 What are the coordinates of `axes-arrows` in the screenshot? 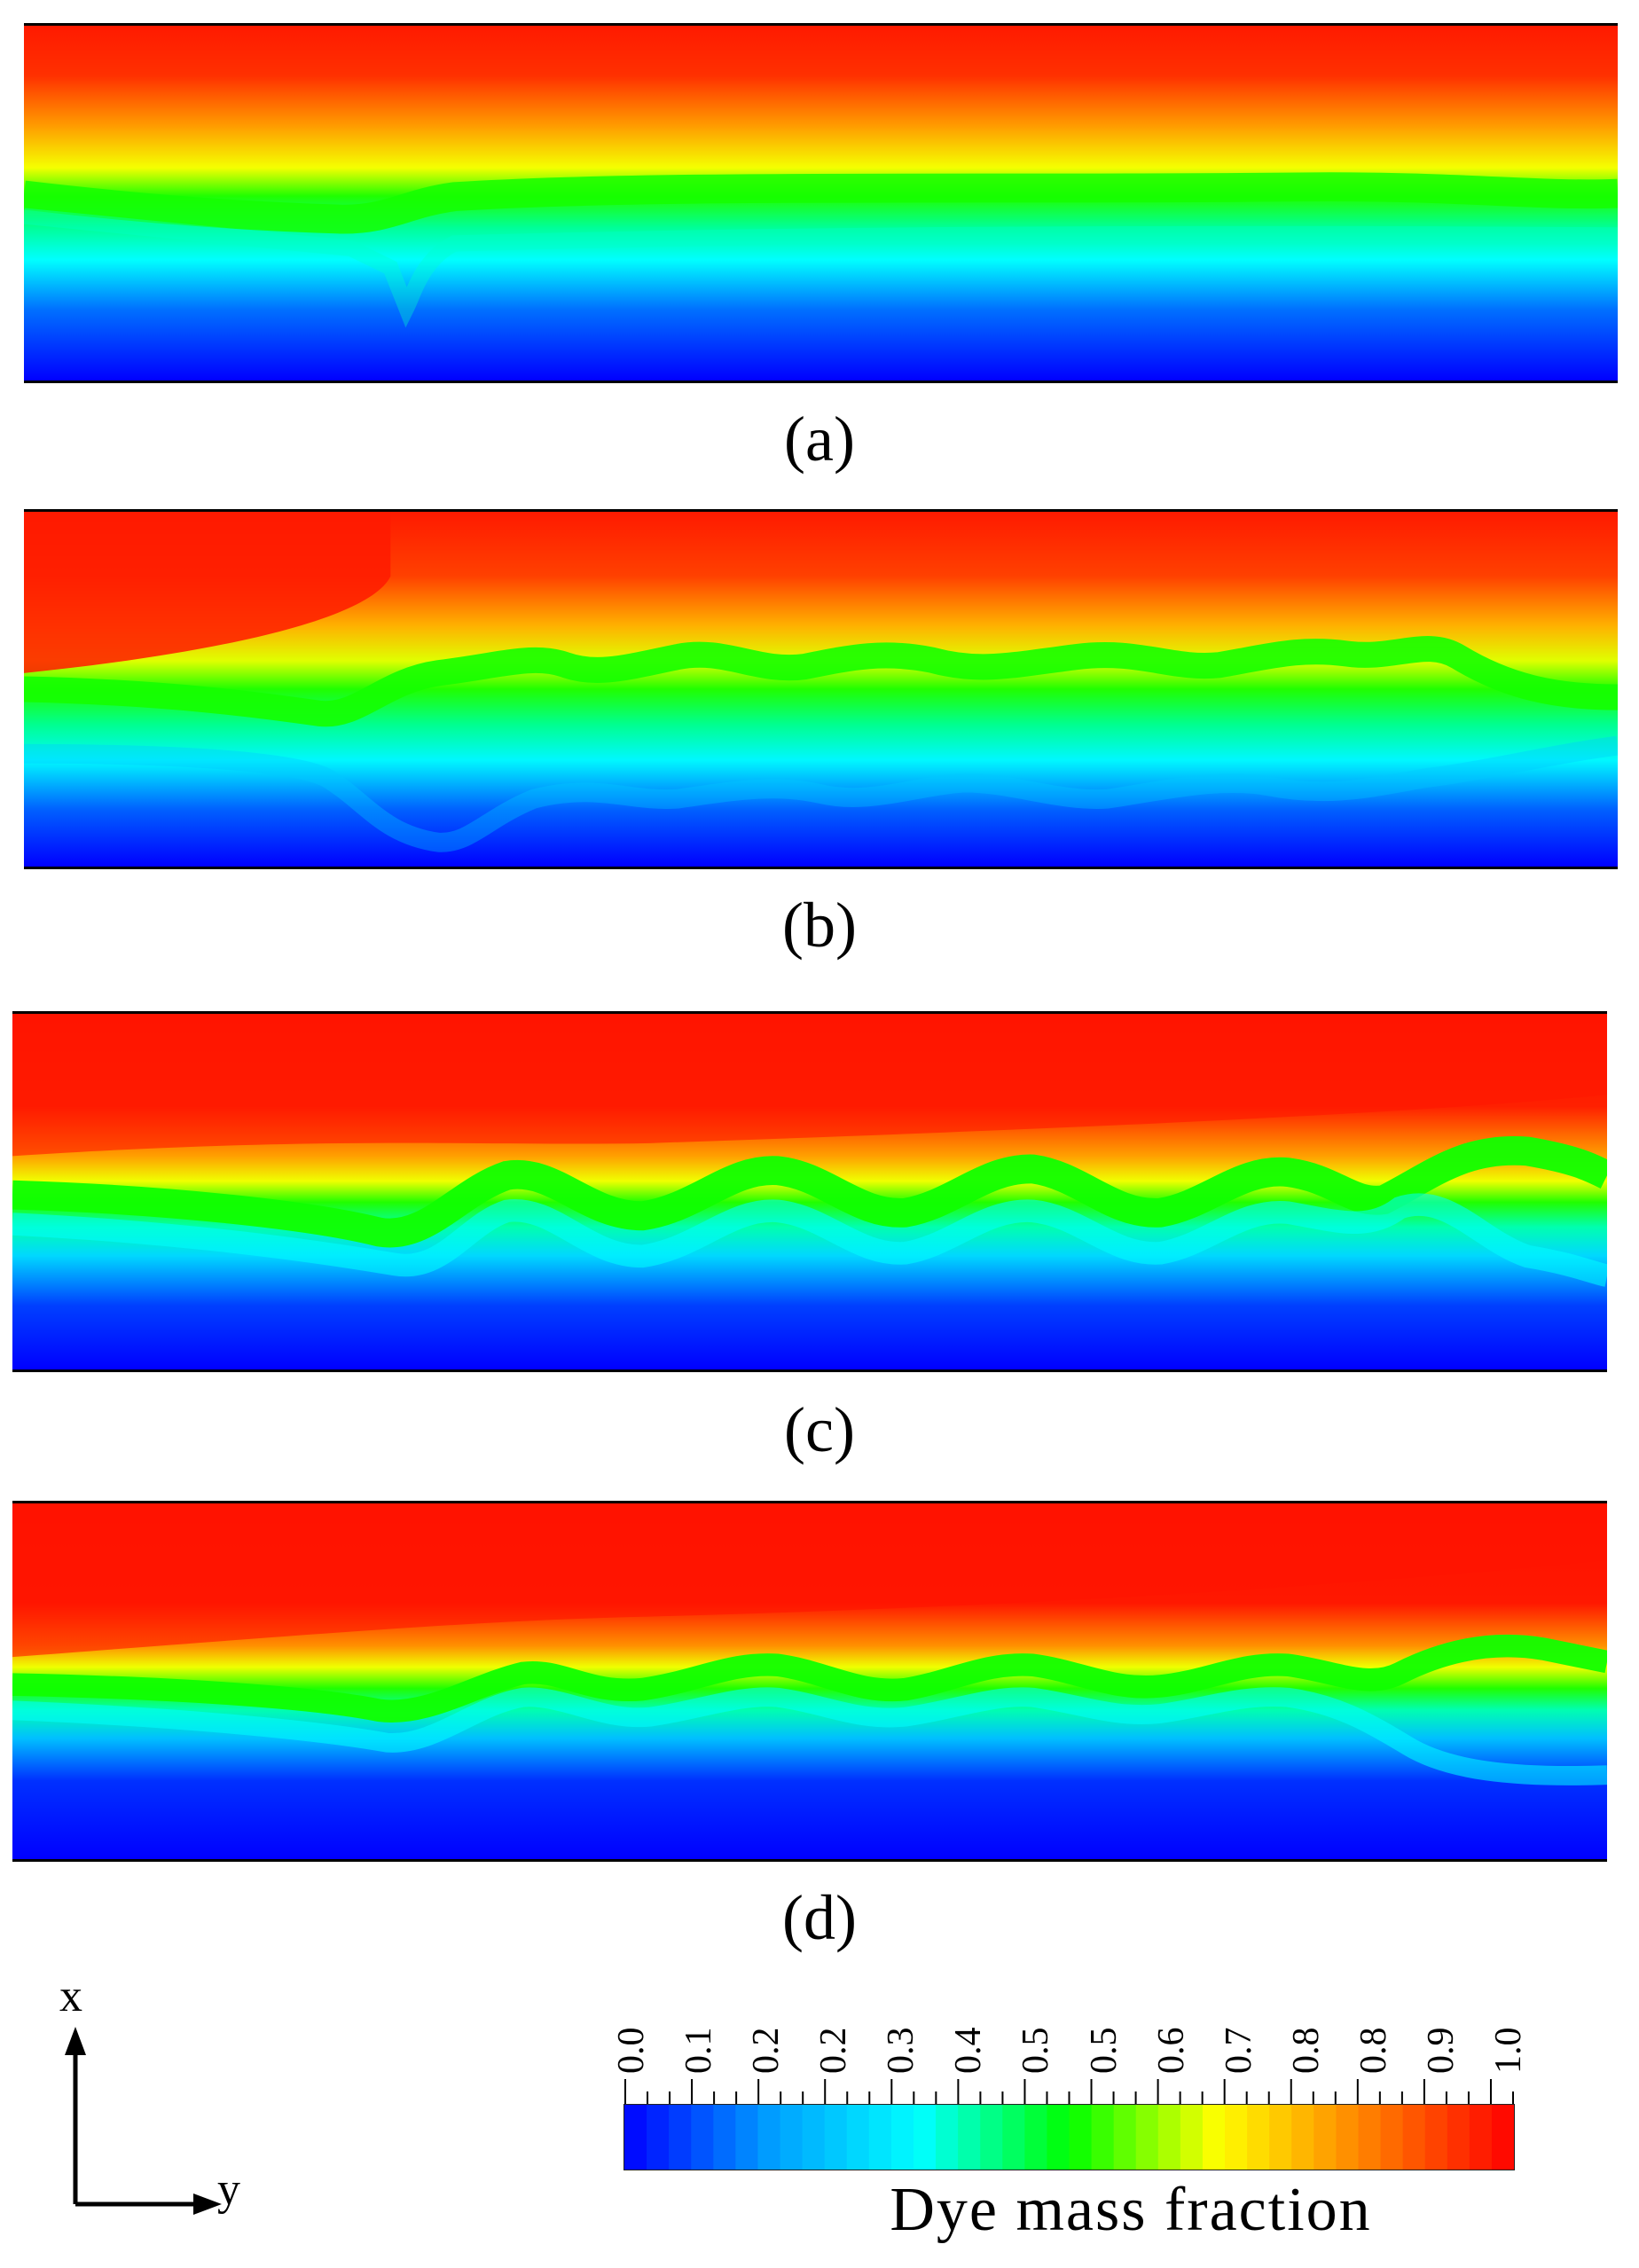 It's located at (143, 2121).